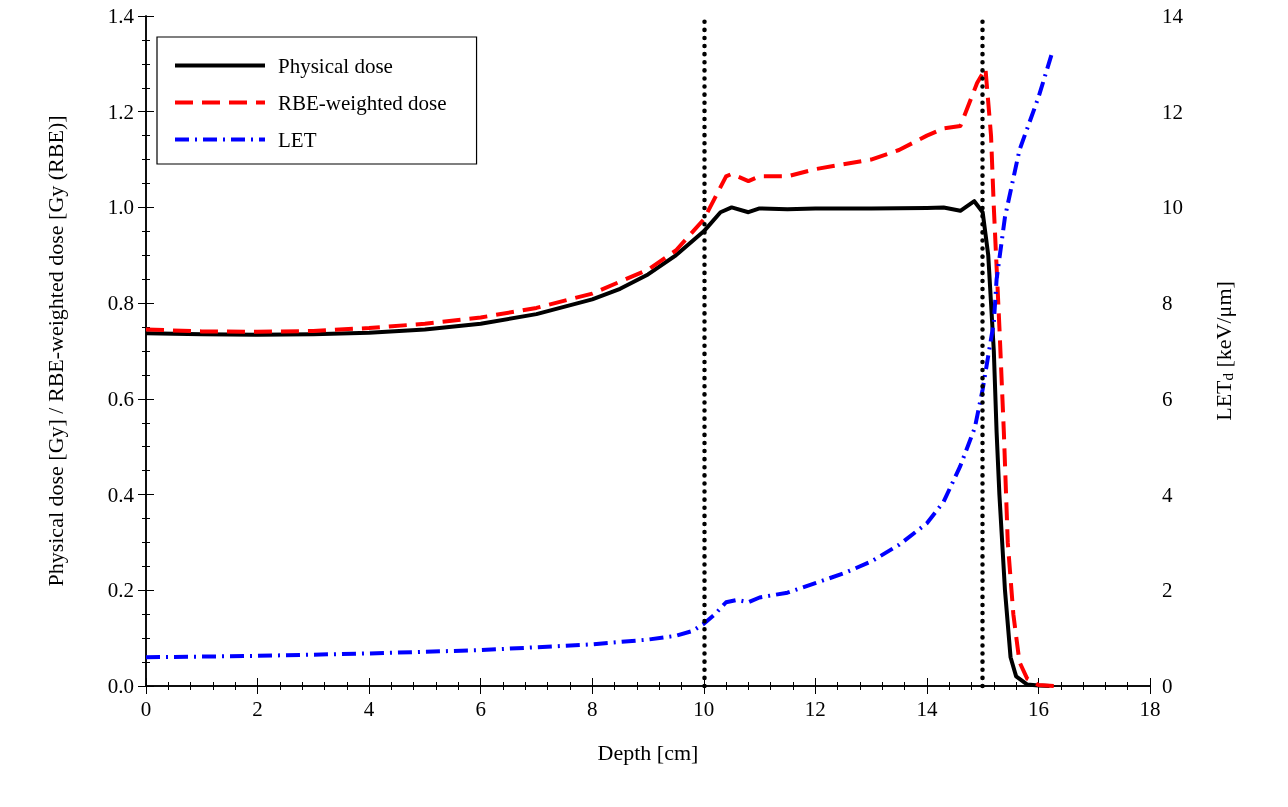  Describe the element at coordinates (1172, 111) in the screenshot. I see `y2-tick-label: 12` at that location.